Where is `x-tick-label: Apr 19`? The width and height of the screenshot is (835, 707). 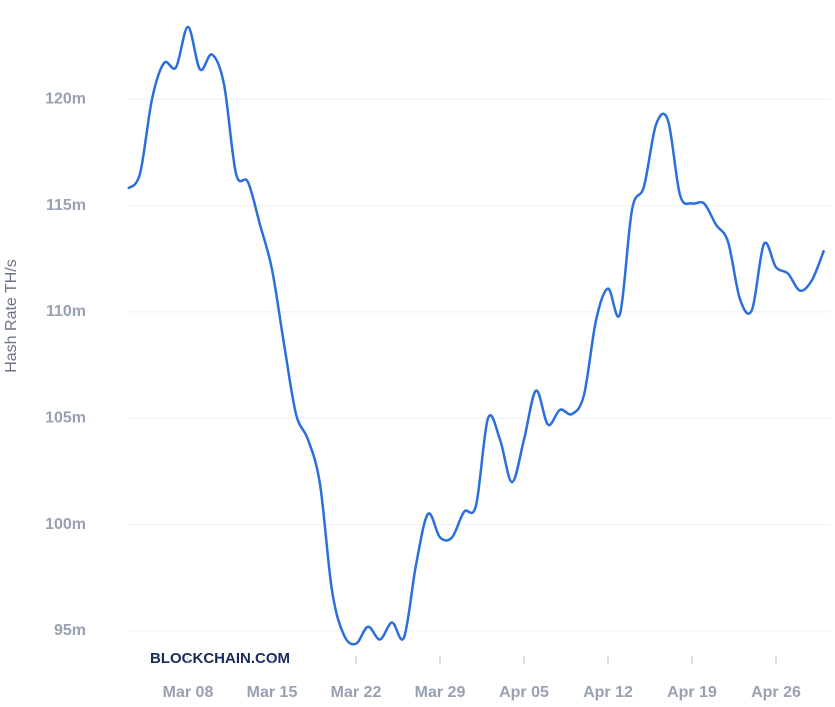
x-tick-label: Apr 19 is located at coordinates (692, 692).